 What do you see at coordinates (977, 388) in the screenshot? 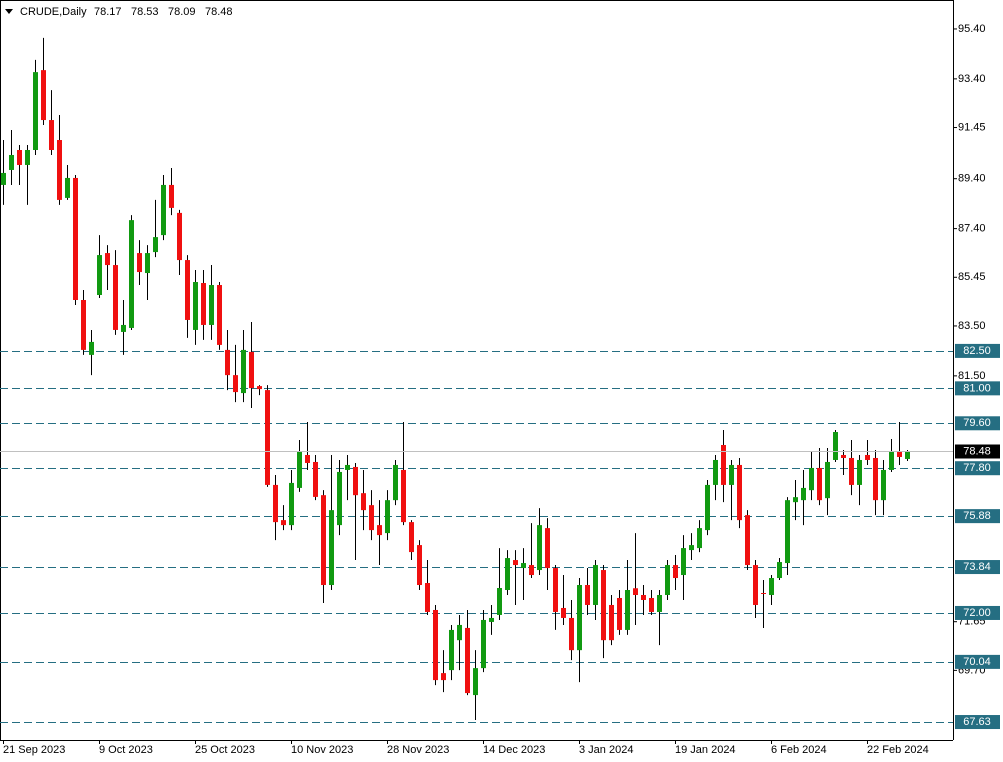
I see `level-label: 81.00` at bounding box center [977, 388].